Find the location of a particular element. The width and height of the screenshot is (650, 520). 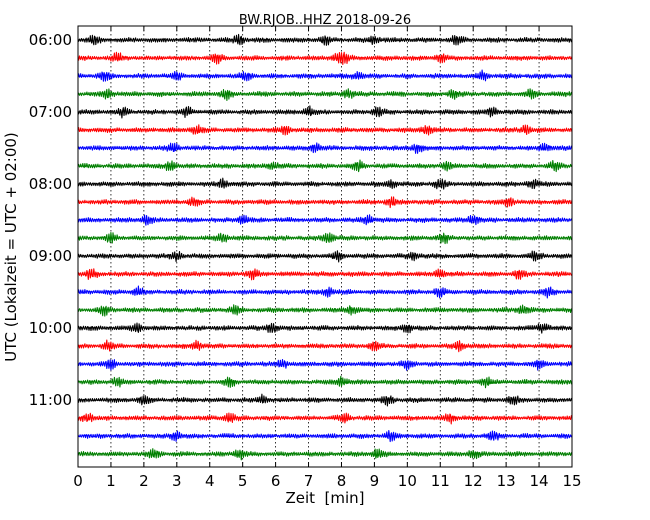

x-axis-label: Zeit [min] is located at coordinates (324, 498).